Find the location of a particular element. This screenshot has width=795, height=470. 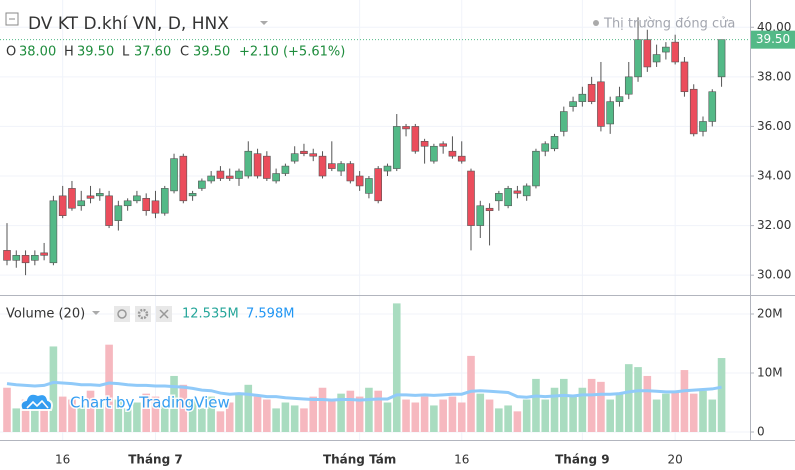

volume-dropdown is located at coordinates (96, 313).